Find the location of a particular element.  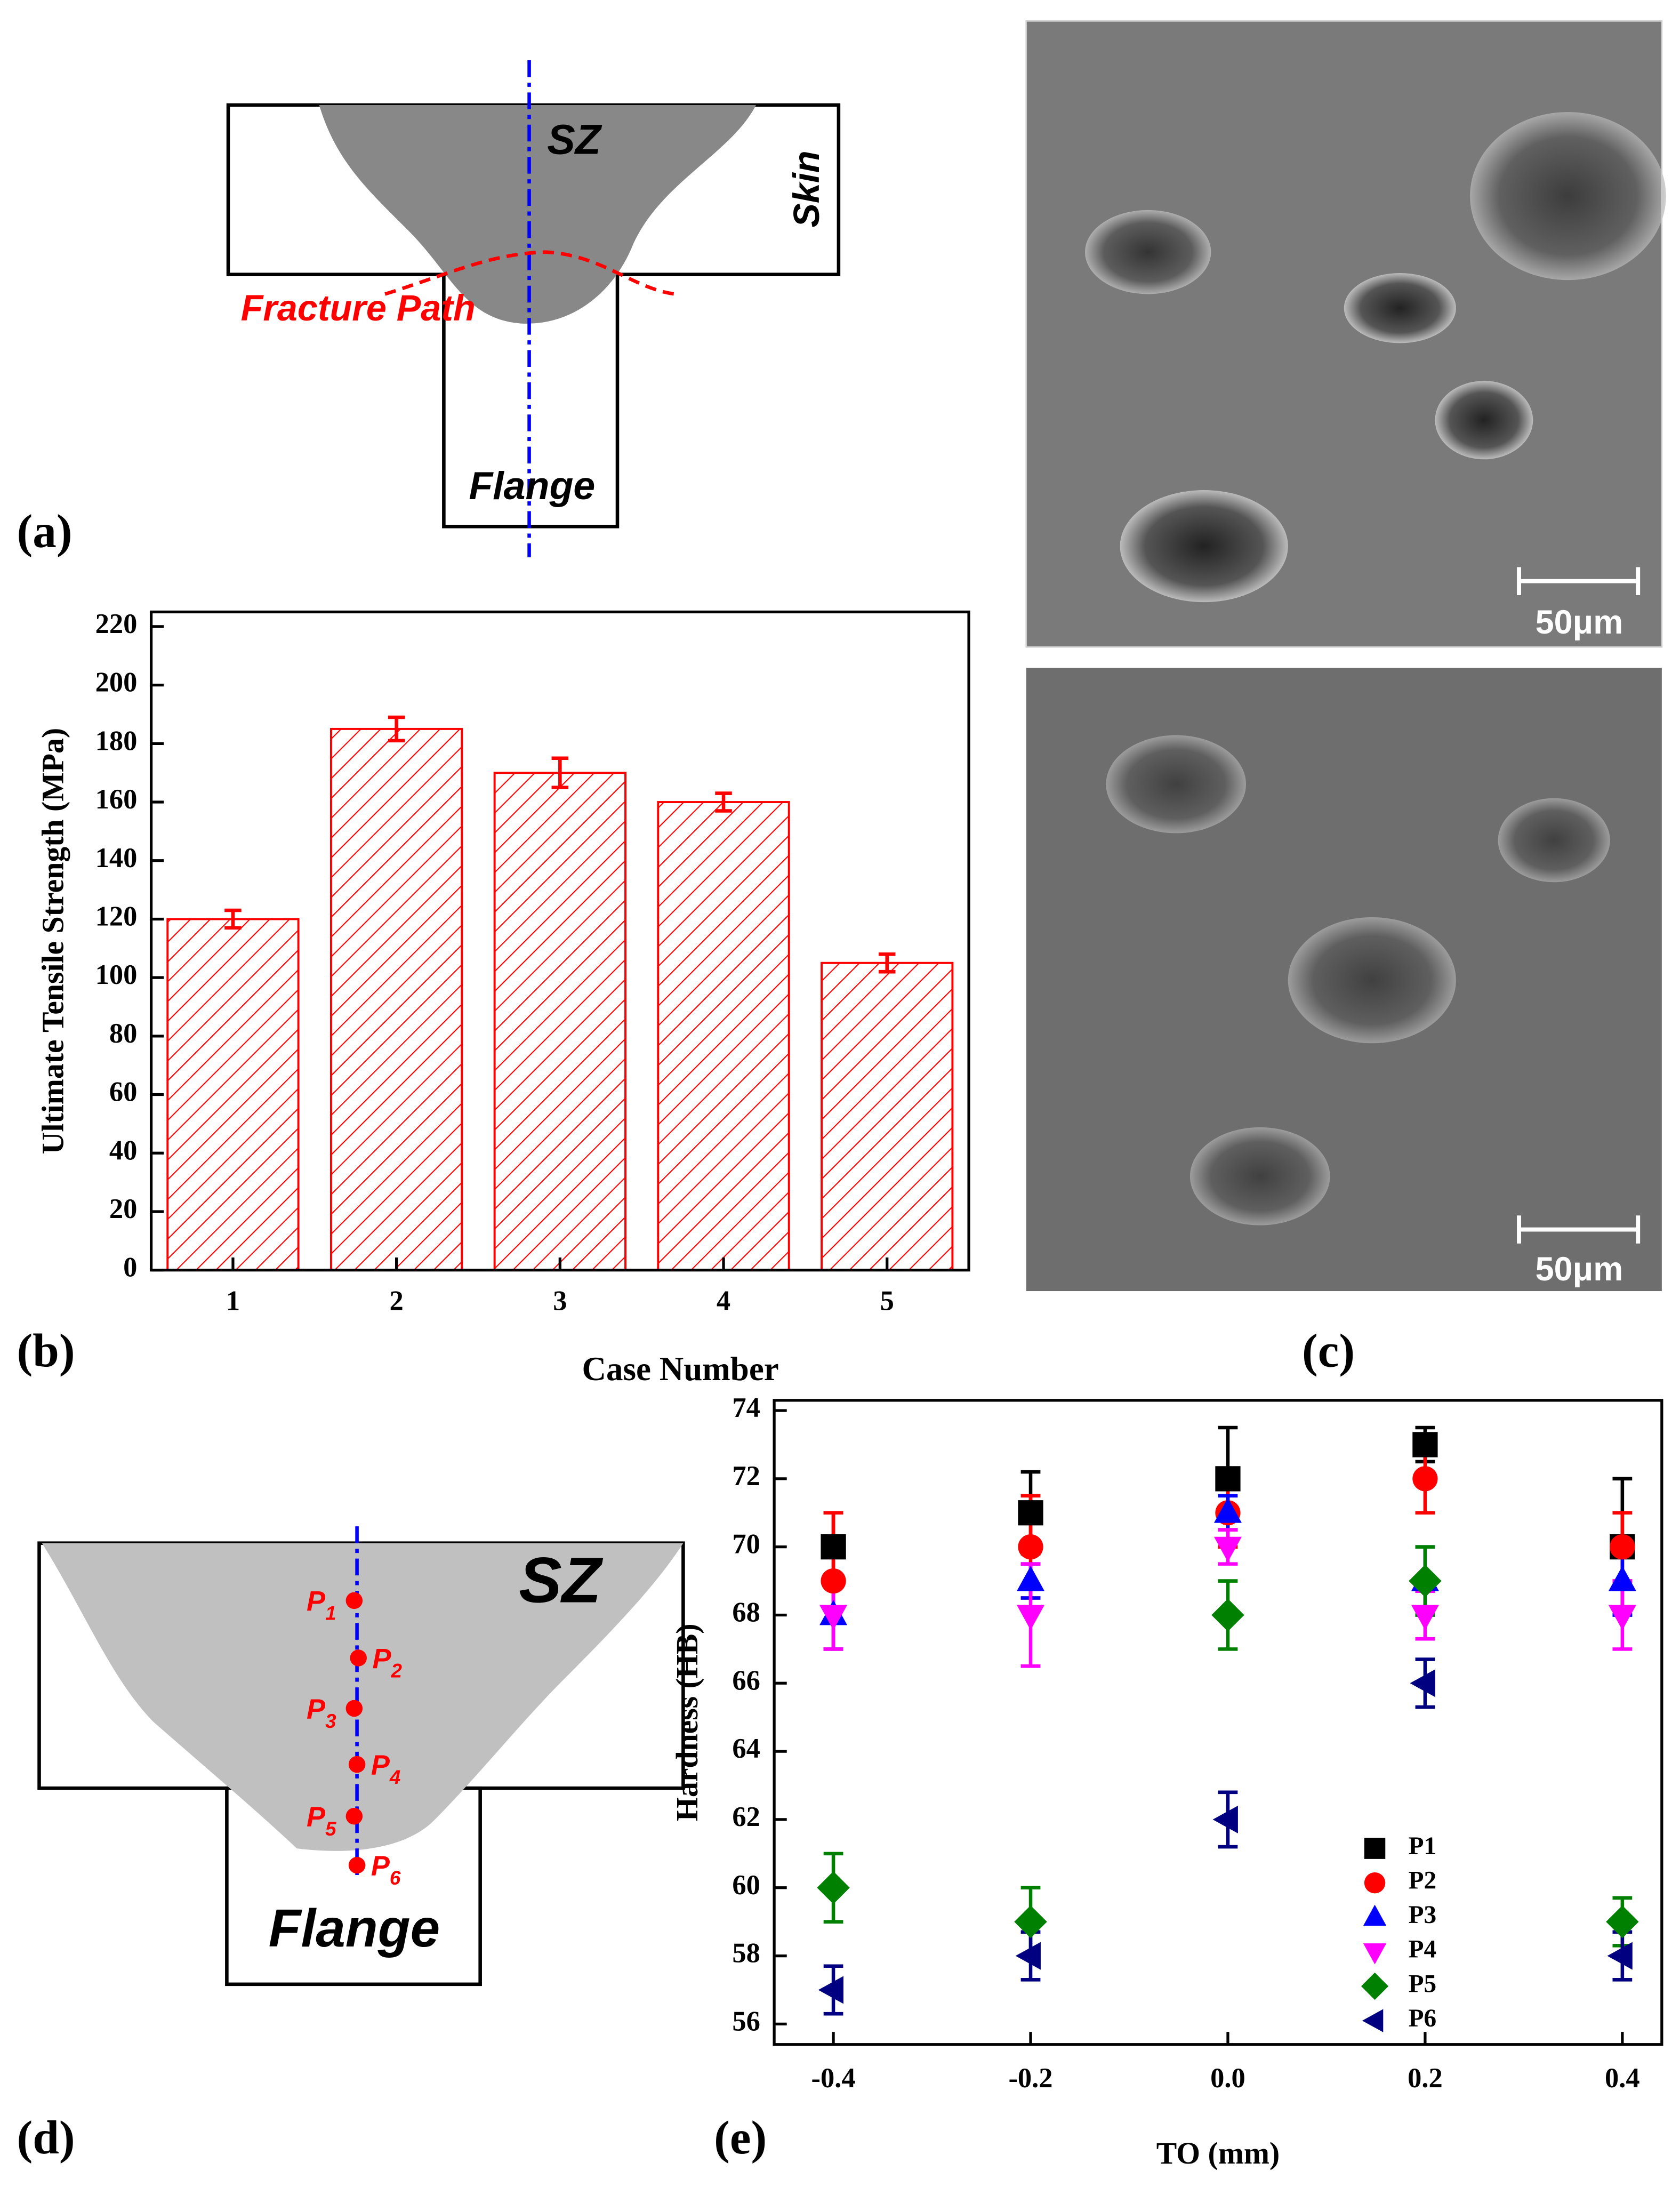

fracture-path-label: Fracture Path is located at coordinates (358, 308).